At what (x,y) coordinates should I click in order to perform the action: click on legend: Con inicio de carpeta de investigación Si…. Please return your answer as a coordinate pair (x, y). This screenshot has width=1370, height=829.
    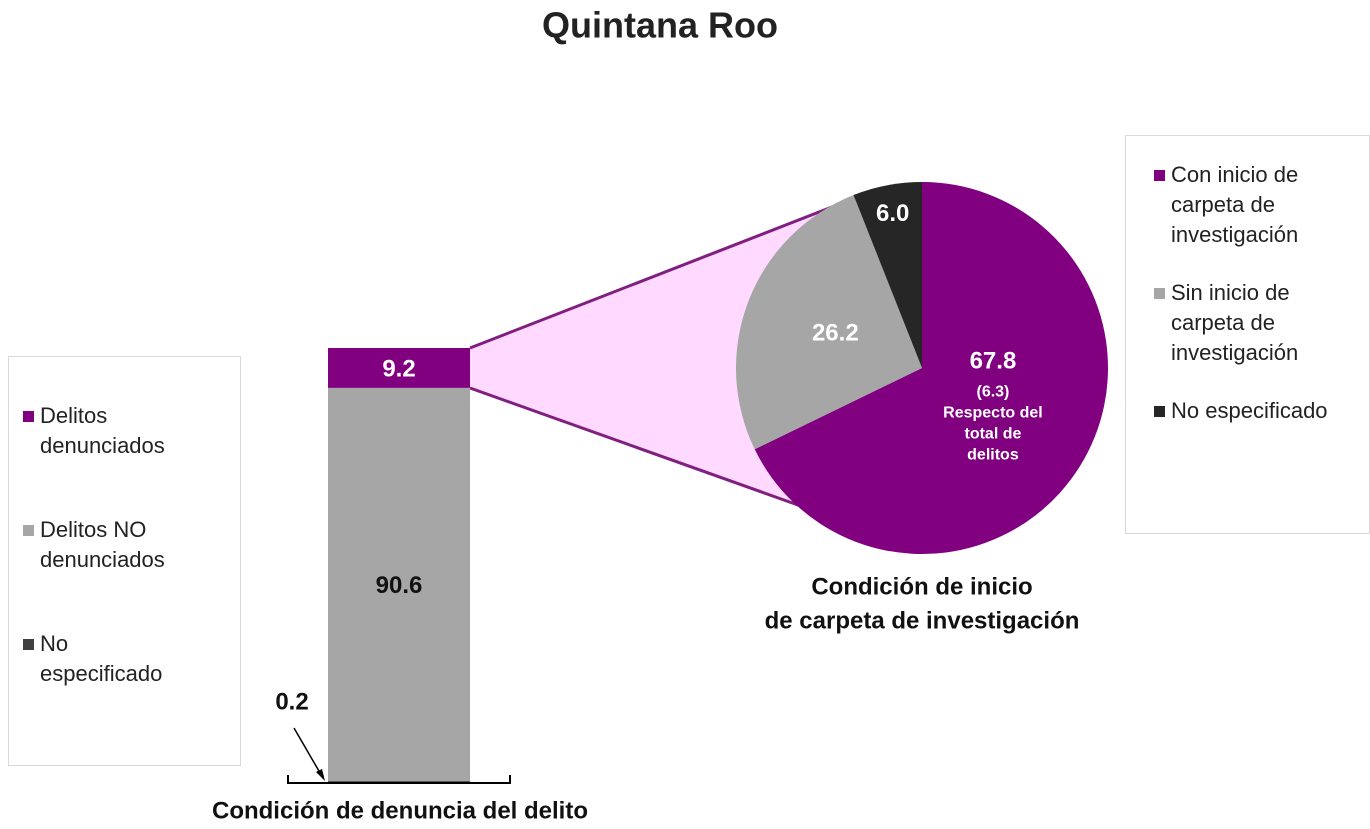
    Looking at the image, I should click on (1247, 334).